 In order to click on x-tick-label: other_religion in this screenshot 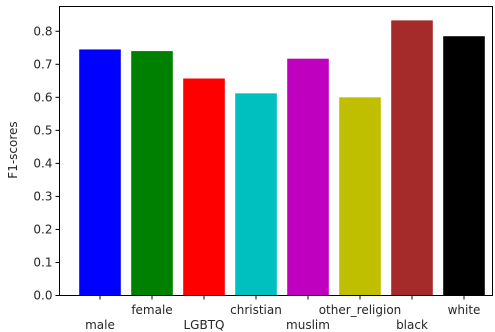, I will do `click(360, 310)`.